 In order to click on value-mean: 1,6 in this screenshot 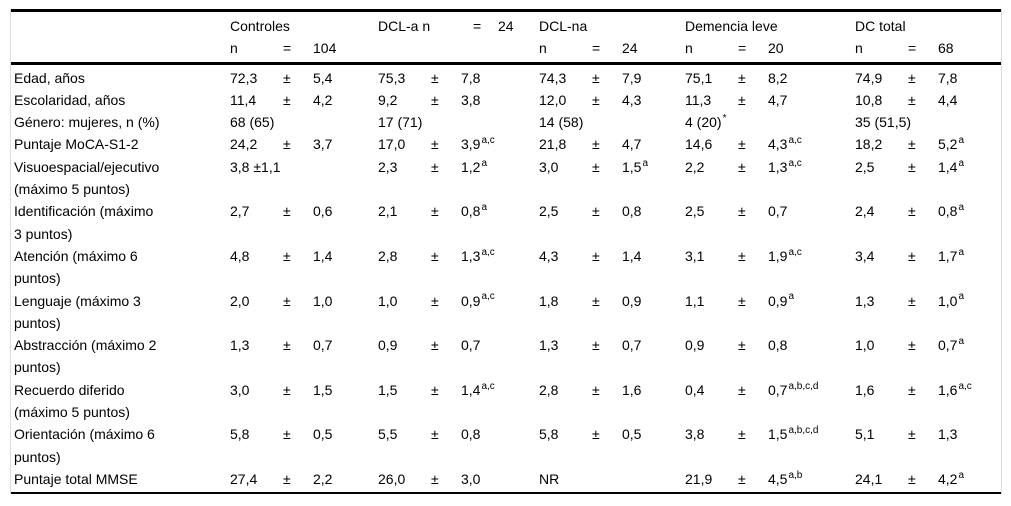, I will do `click(865, 389)`.